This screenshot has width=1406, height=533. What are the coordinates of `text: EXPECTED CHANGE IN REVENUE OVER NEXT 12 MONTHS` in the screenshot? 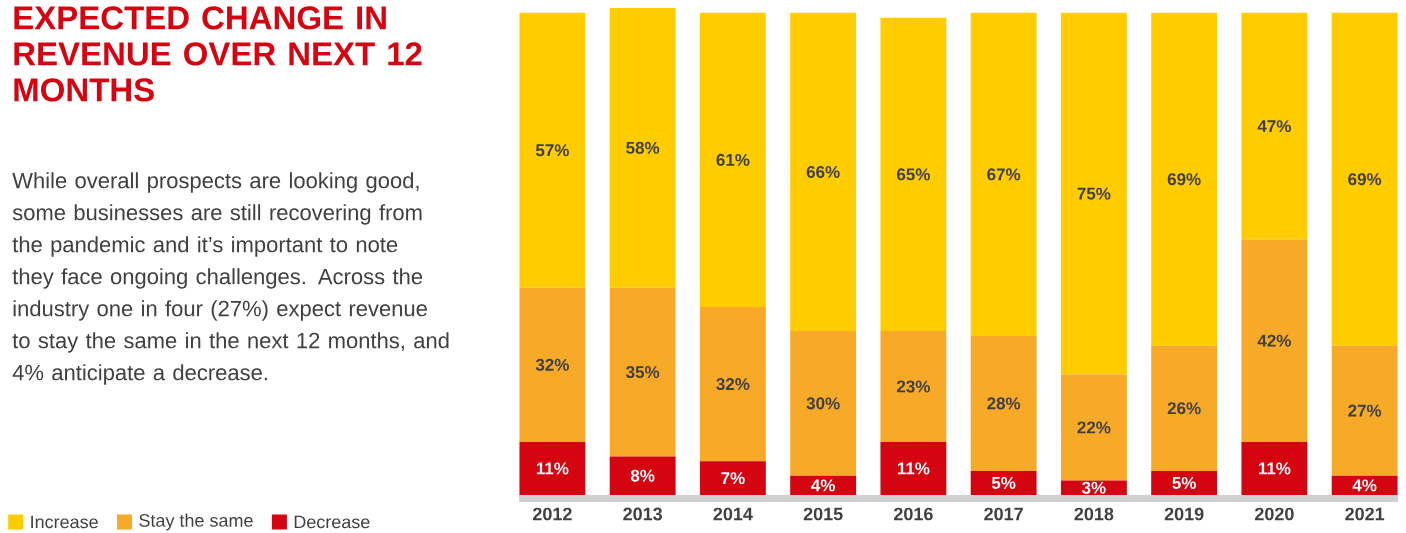 It's located at (218, 54).